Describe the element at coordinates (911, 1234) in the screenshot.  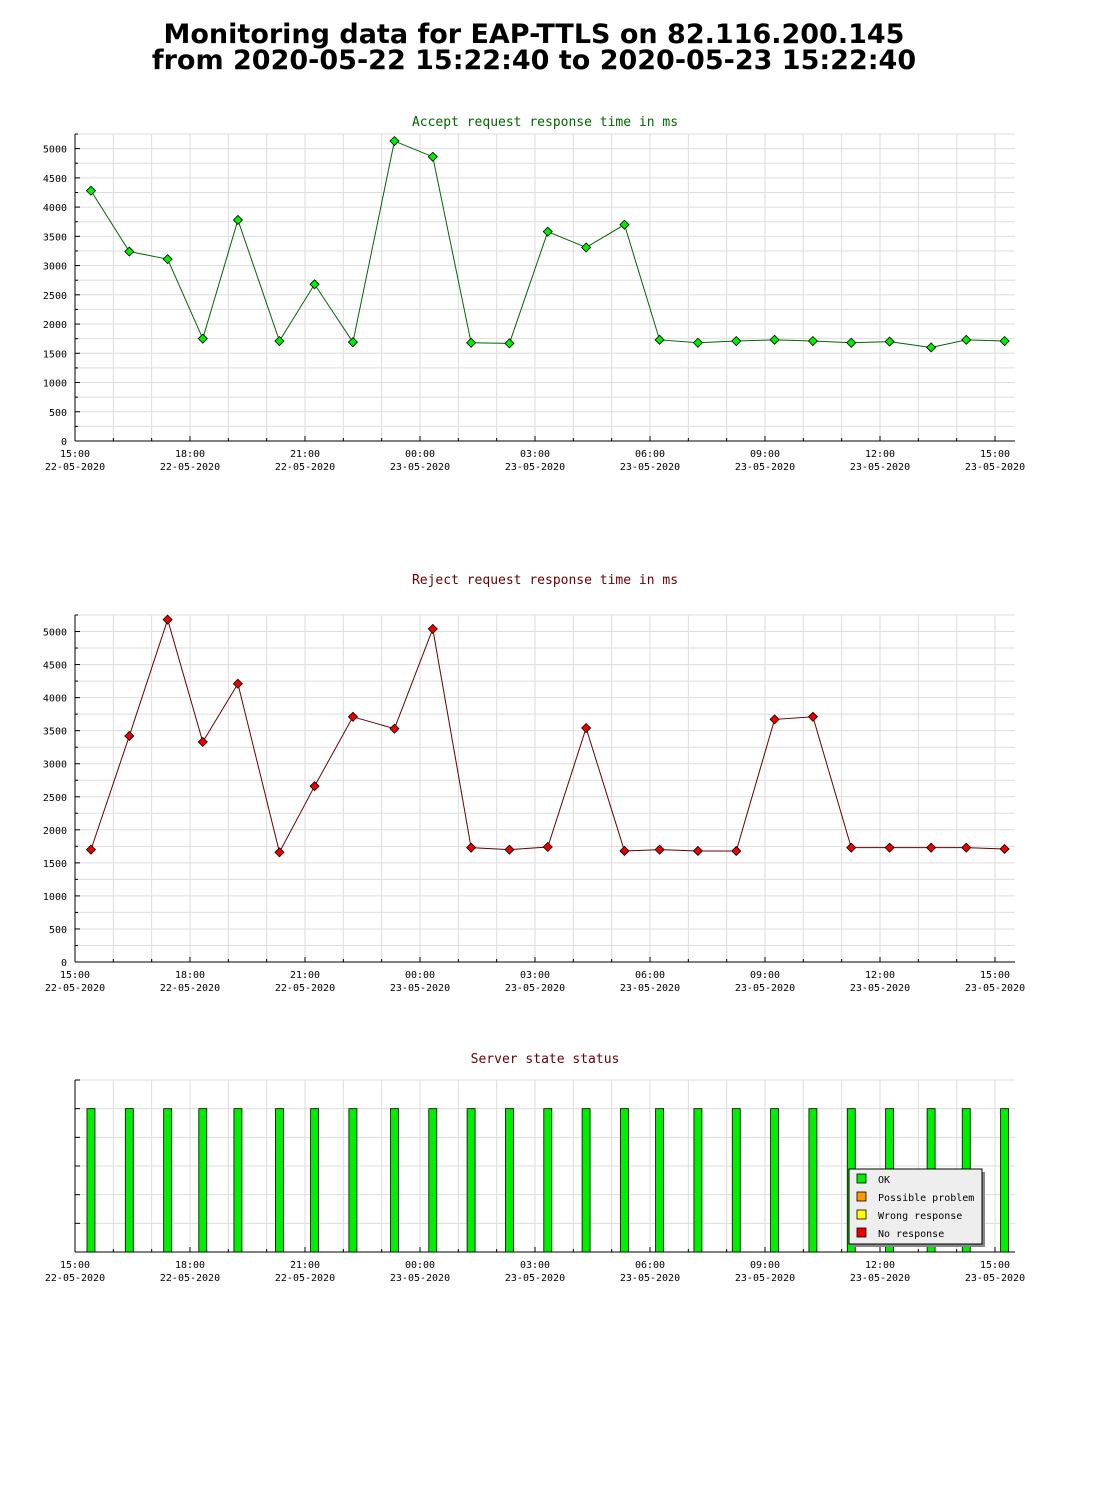
I see `legend-label: No response` at that location.